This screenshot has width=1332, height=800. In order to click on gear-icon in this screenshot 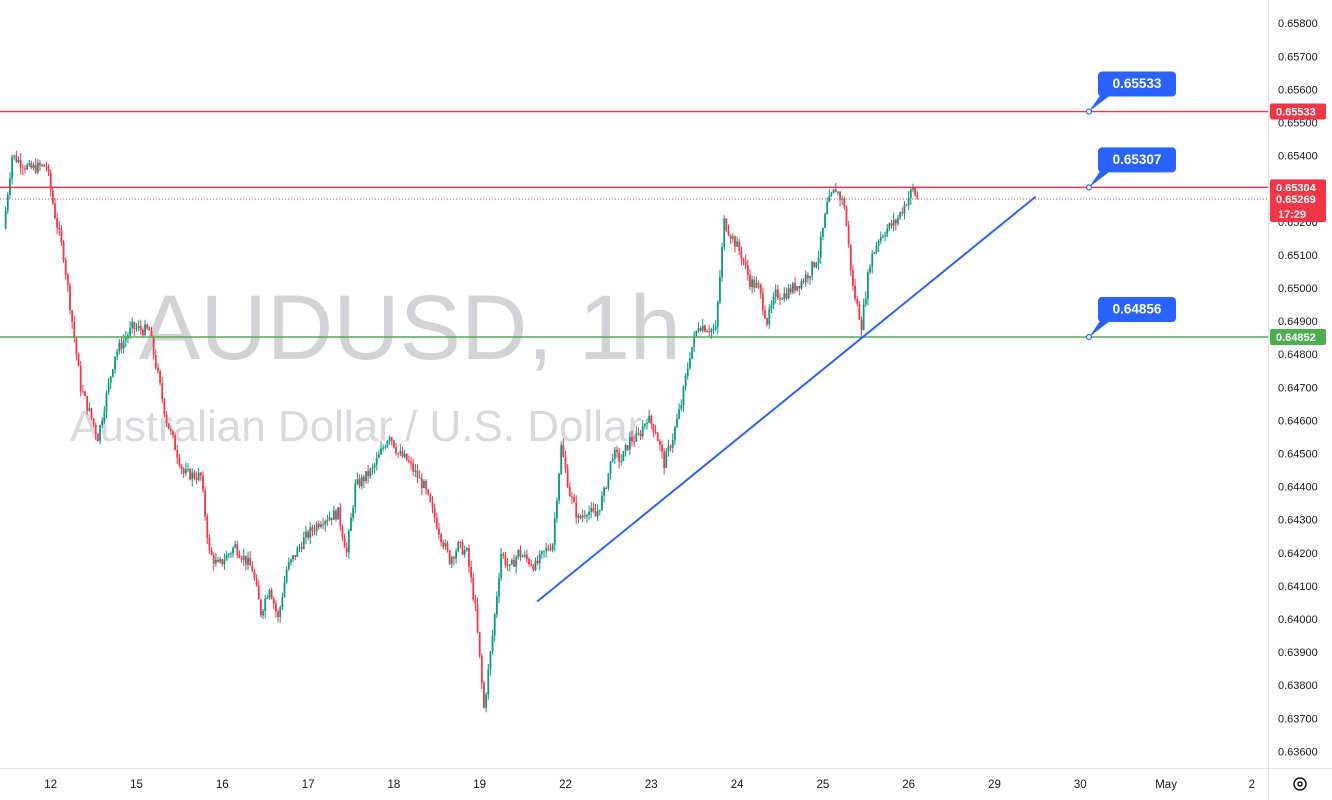, I will do `click(1300, 784)`.